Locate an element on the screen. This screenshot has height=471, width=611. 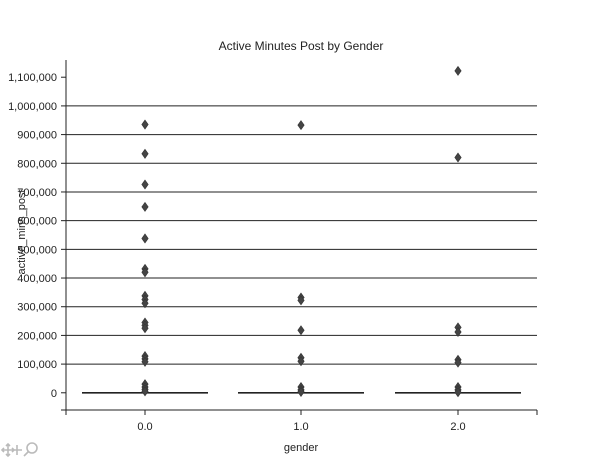
y-tick-label: 100,000 is located at coordinates (37, 365).